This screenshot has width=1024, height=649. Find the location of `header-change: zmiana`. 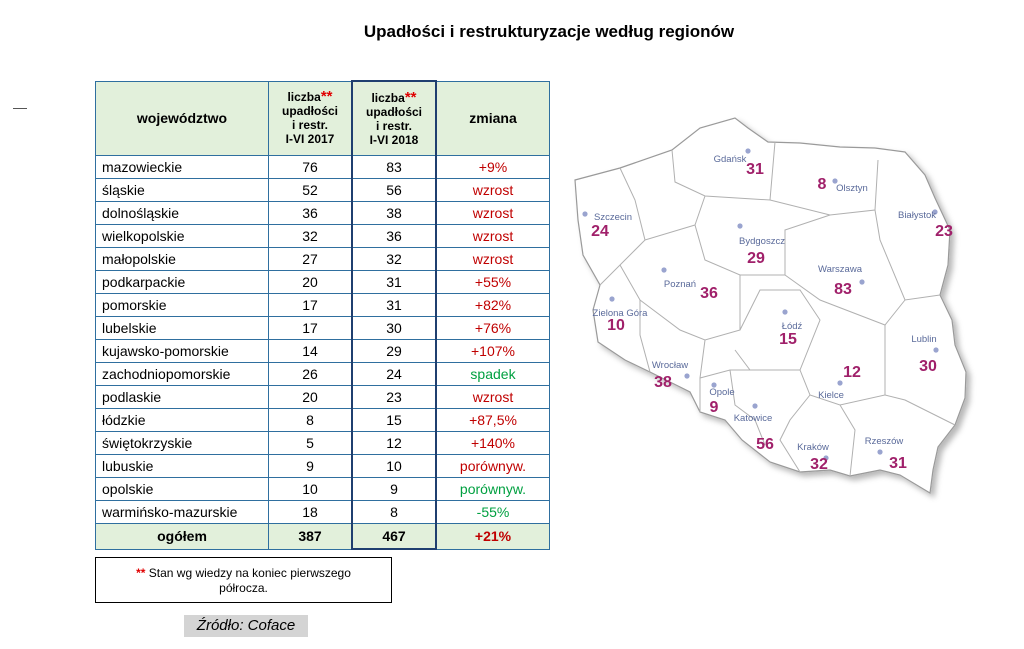

header-change: zmiana is located at coordinates (492, 118).